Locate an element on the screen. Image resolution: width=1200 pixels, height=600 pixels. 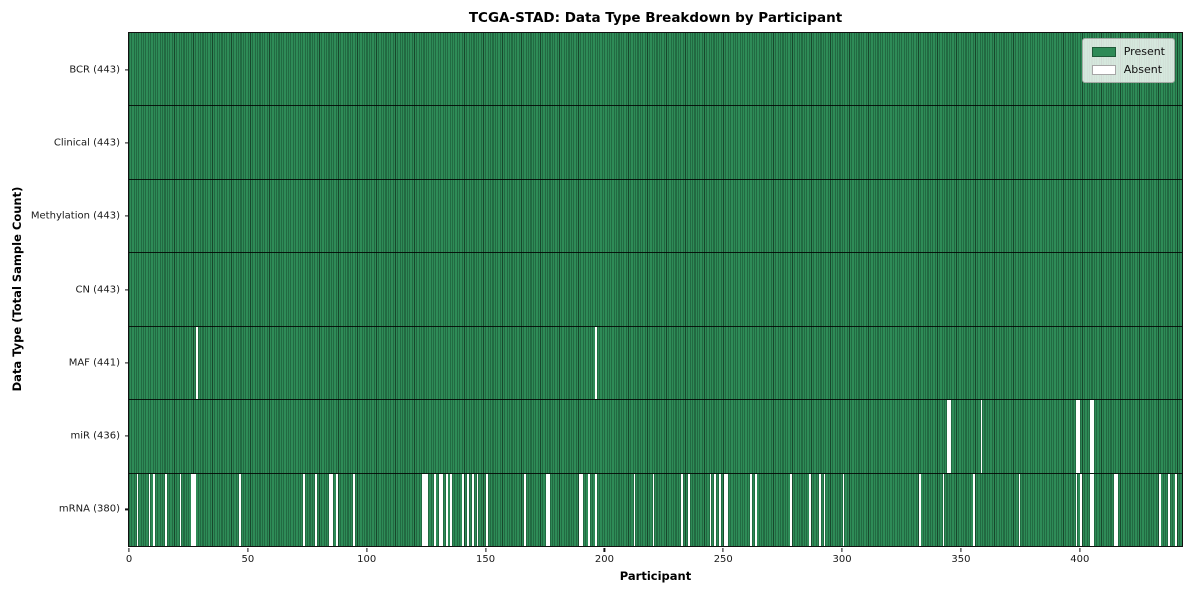
legend-label: Present is located at coordinates (1144, 51).